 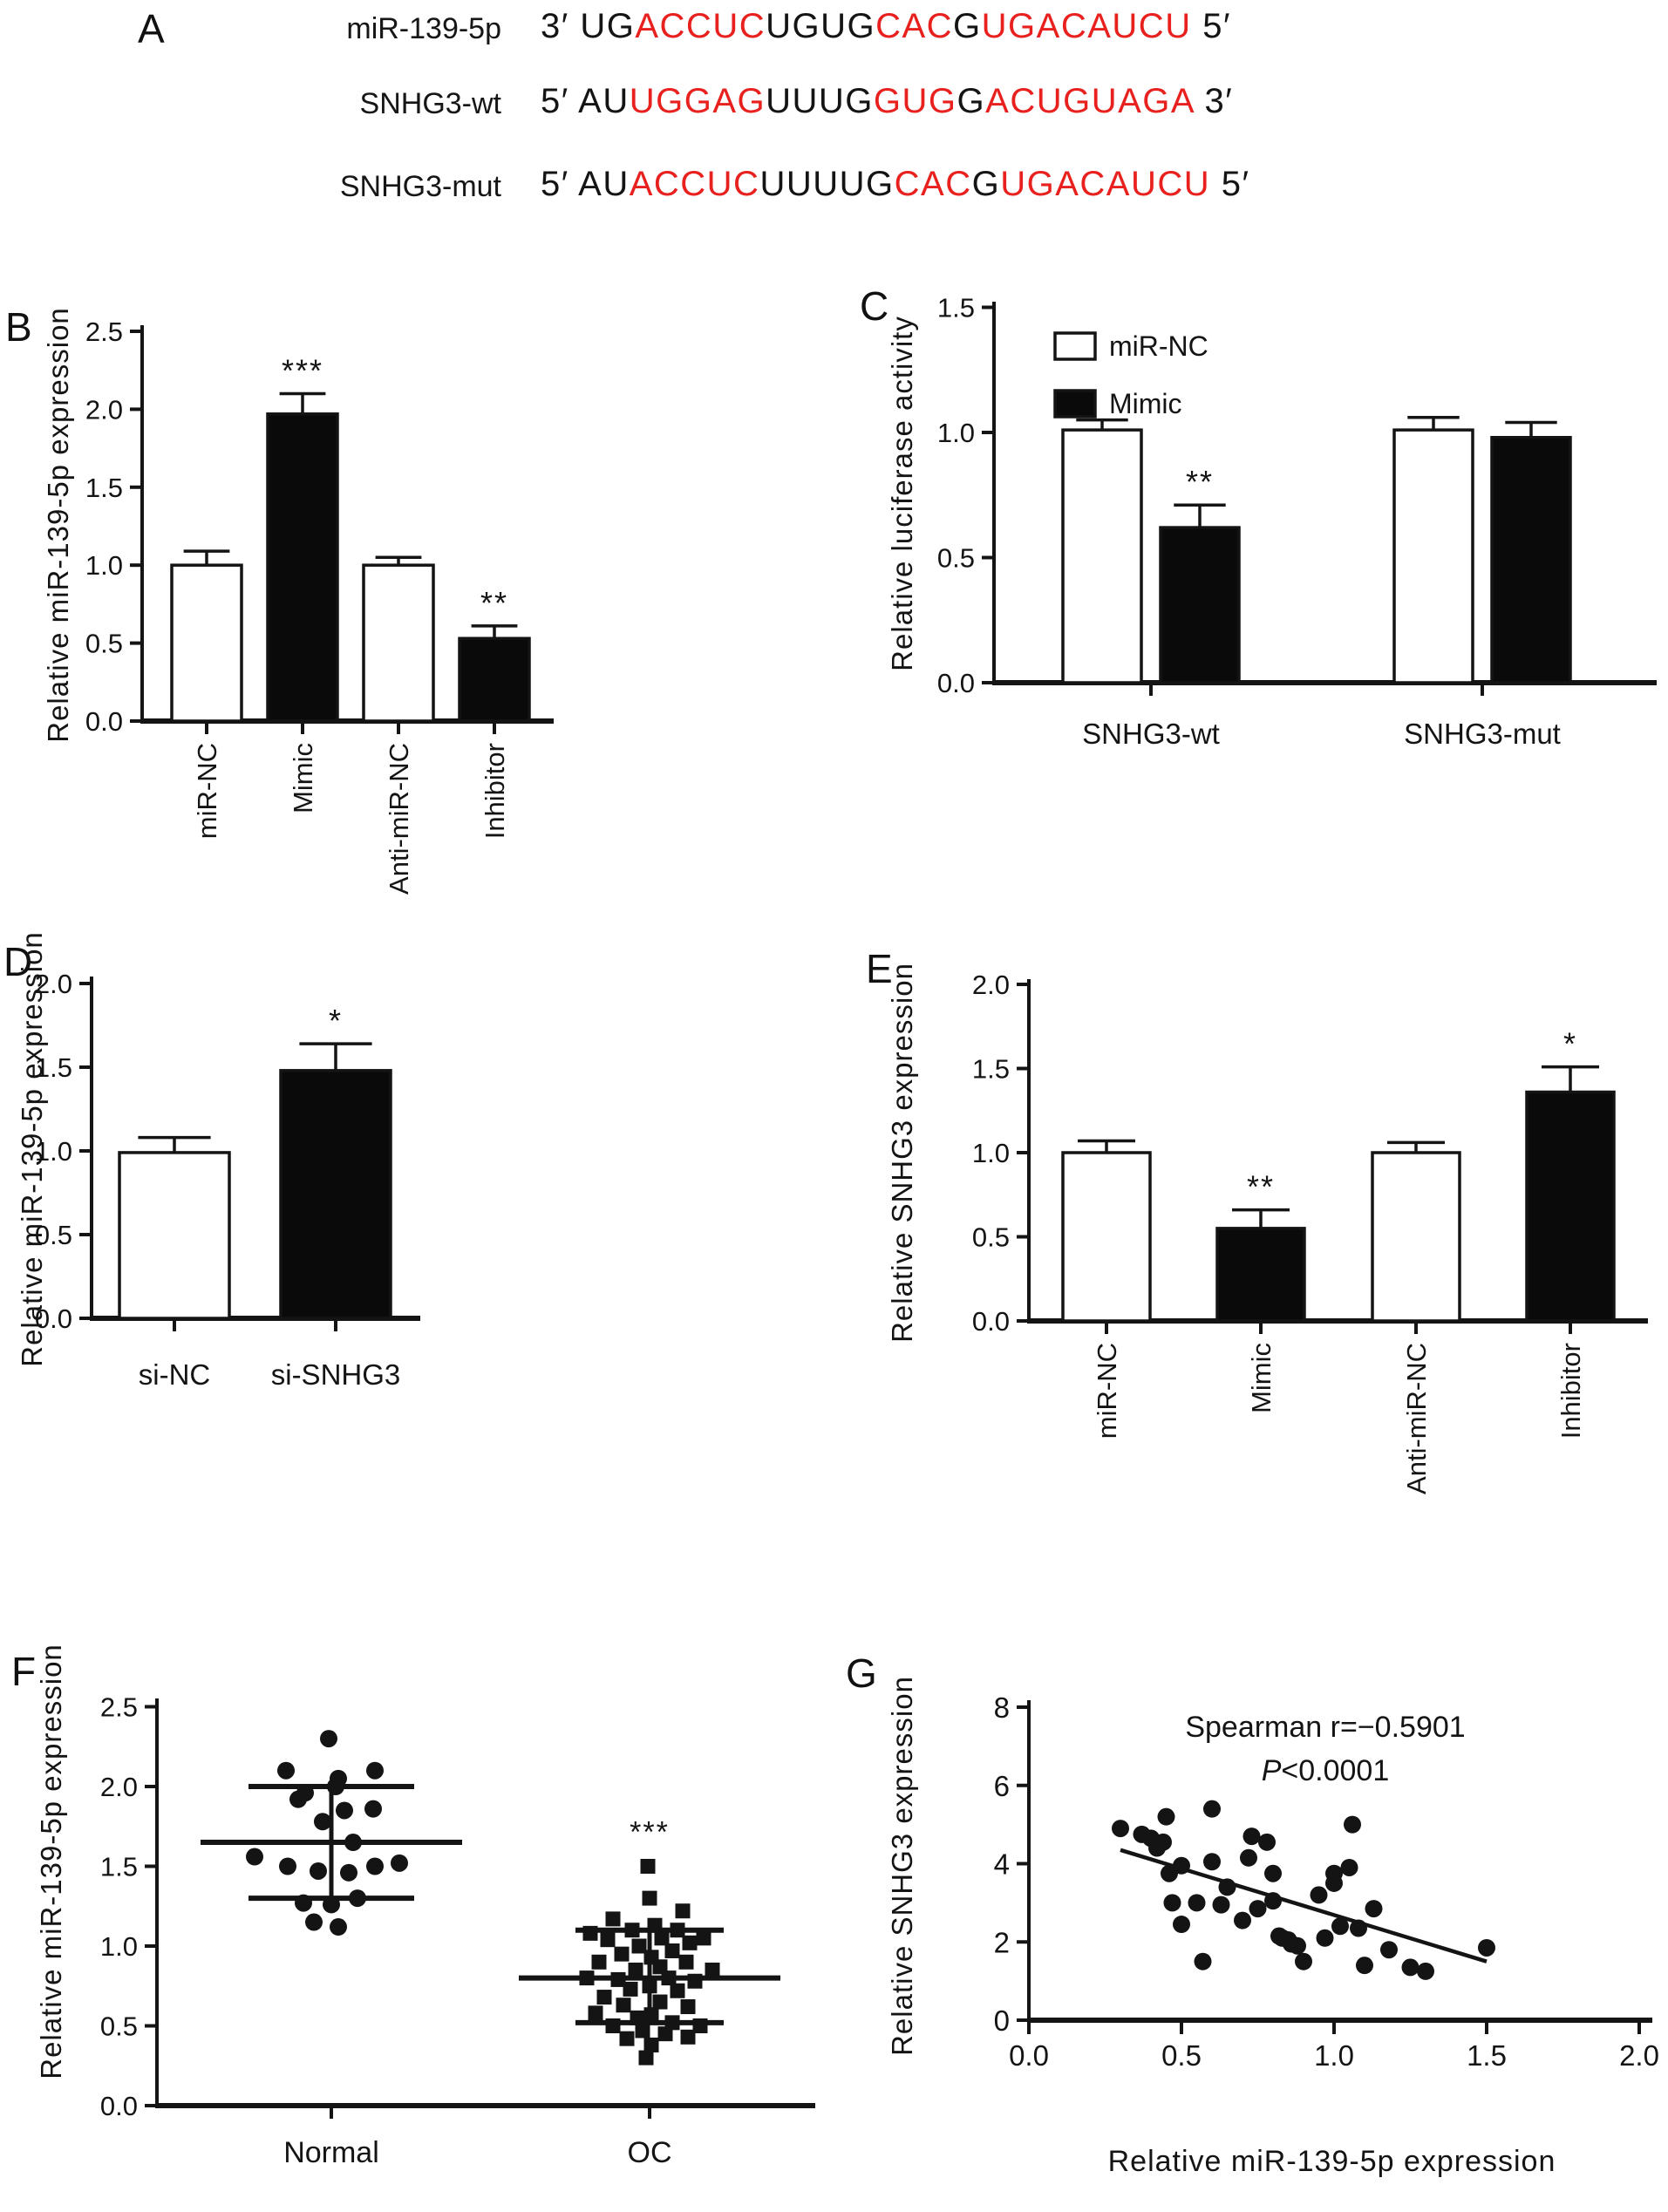 I want to click on sequence-segment: 5′, so click(x=1211, y=26).